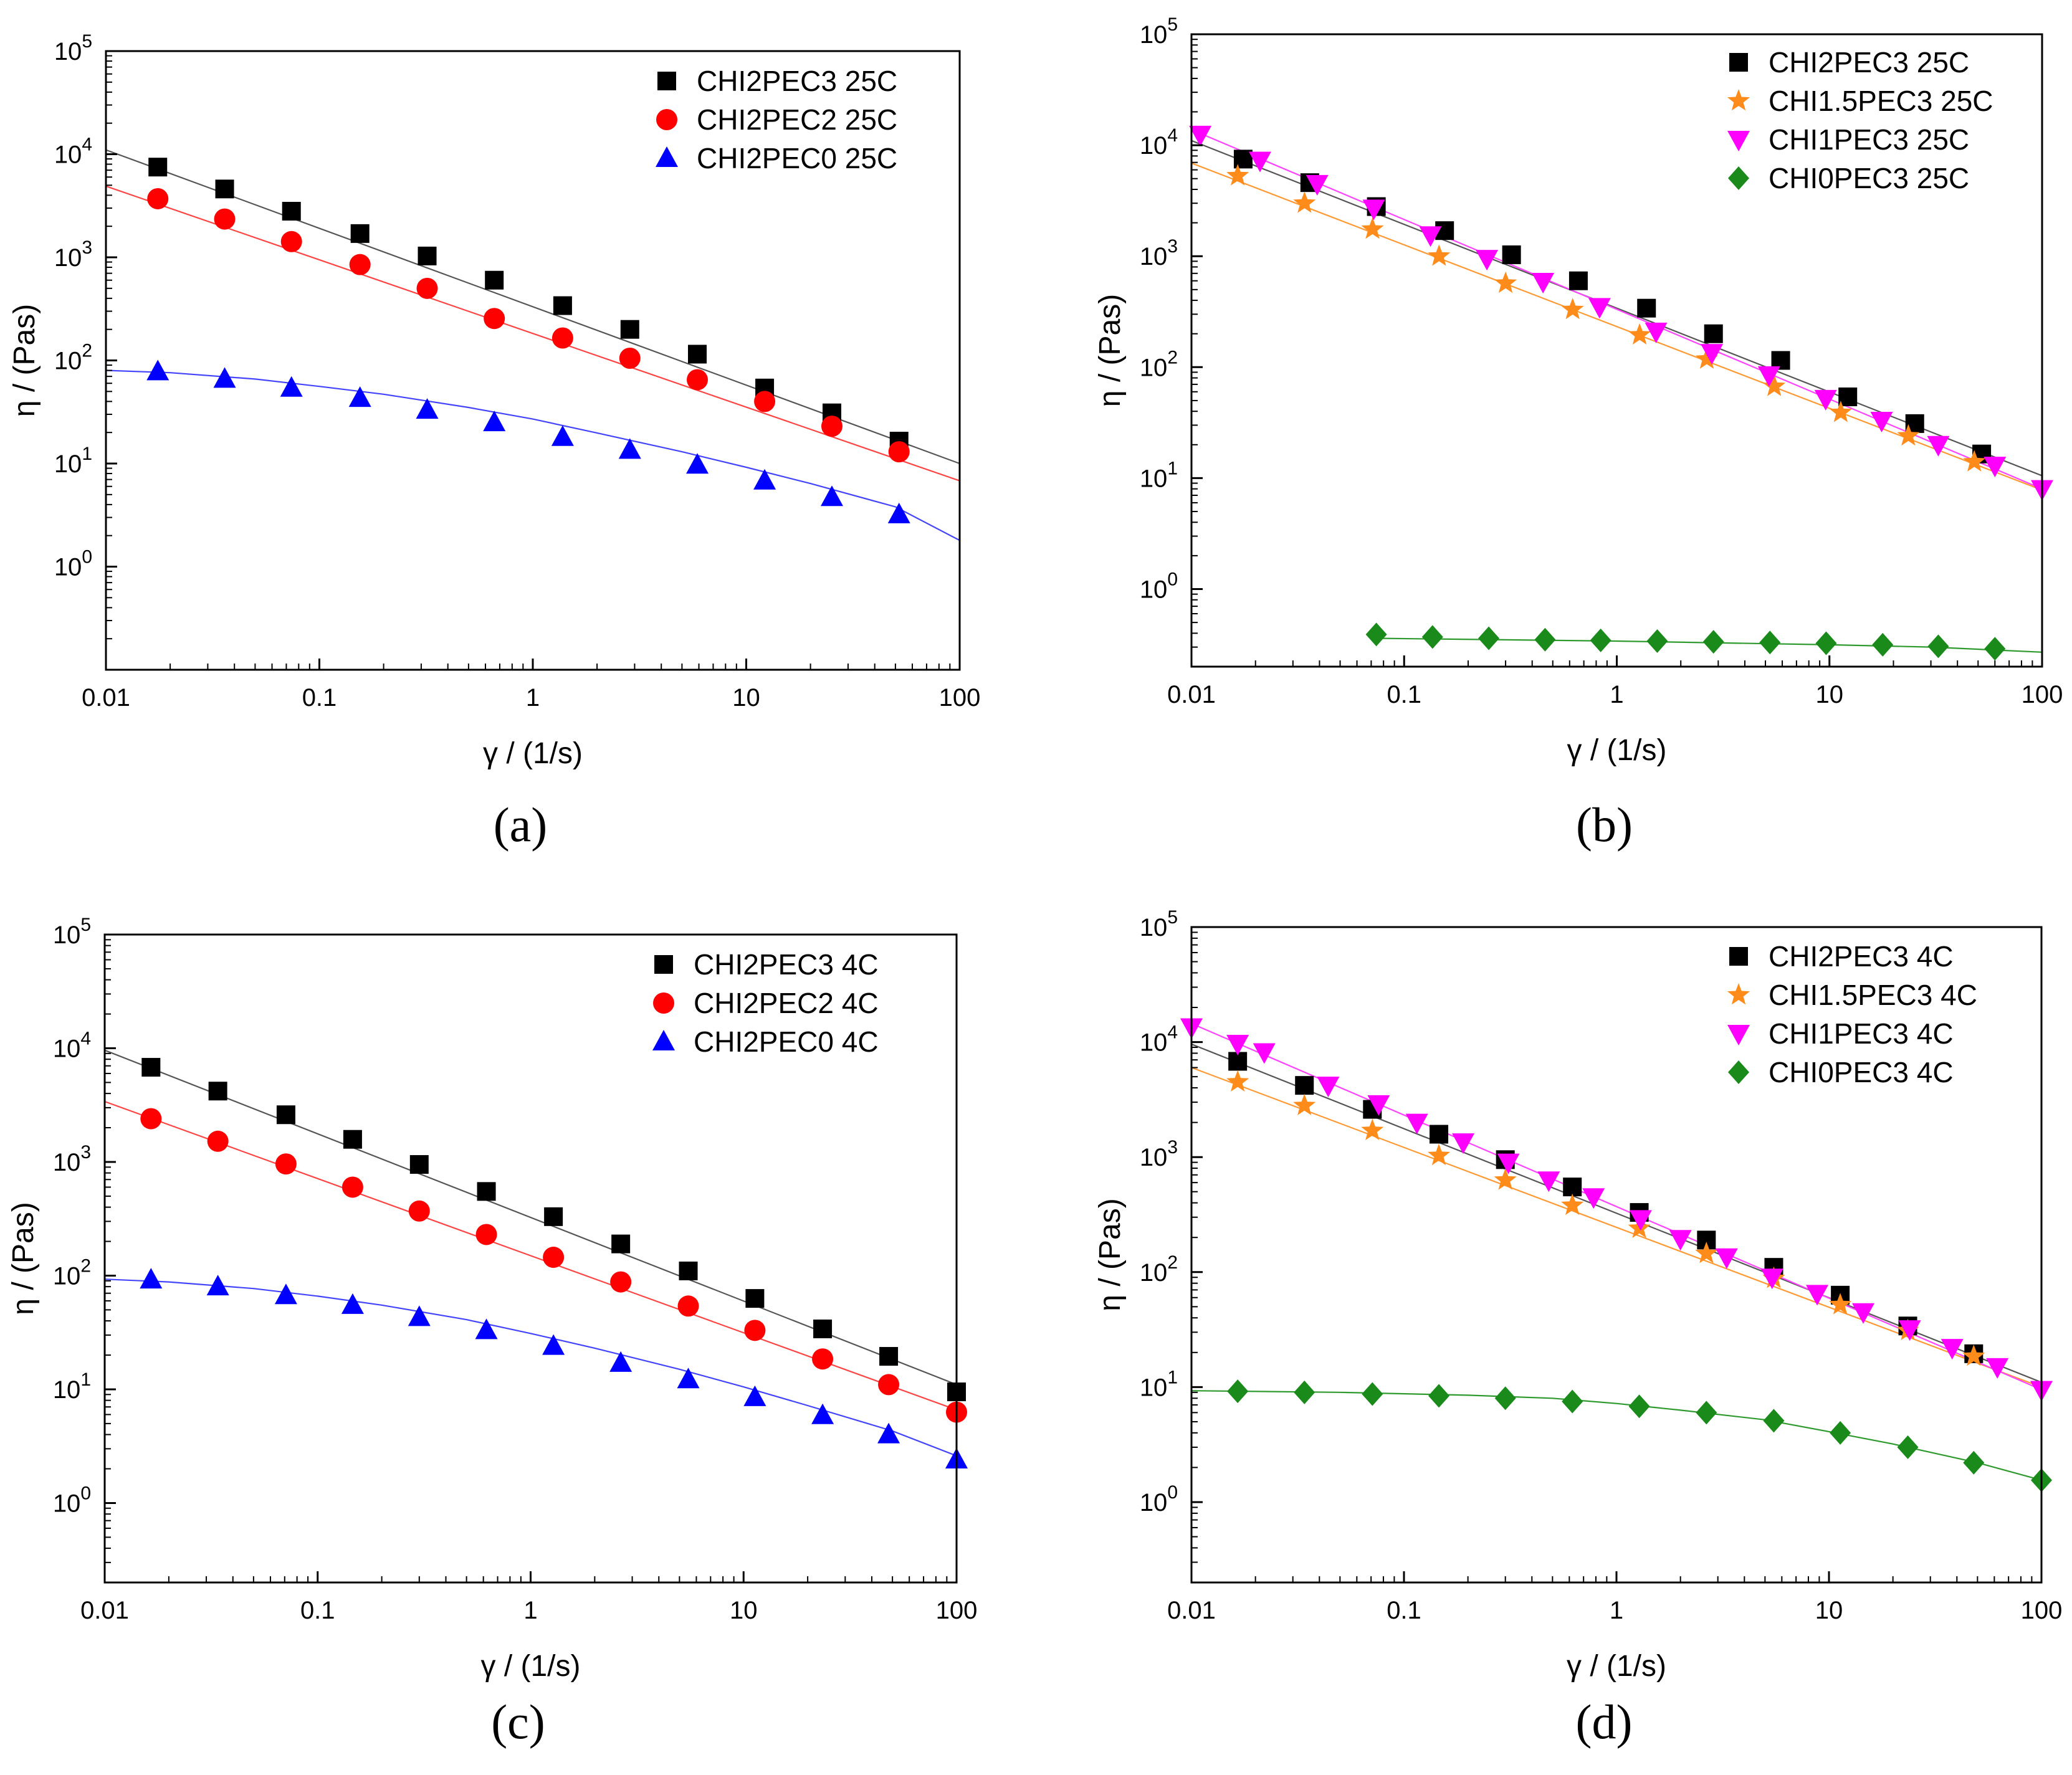 The height and width of the screenshot is (1775, 2072). Describe the element at coordinates (1862, 1072) in the screenshot. I see `legend-label: CHI0PEC3 4C` at that location.